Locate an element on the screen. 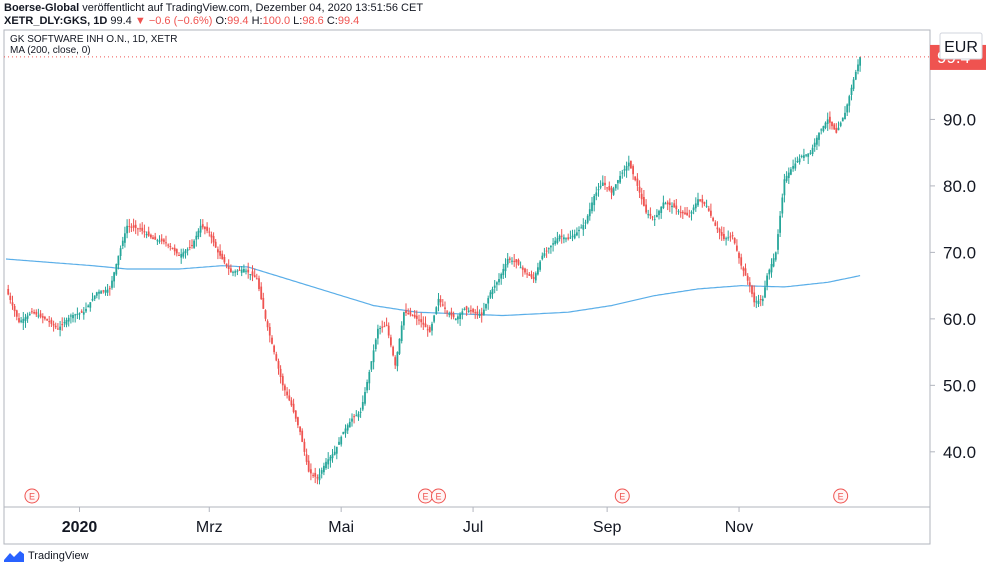  price-tick-label: 50.0 is located at coordinates (959, 385).